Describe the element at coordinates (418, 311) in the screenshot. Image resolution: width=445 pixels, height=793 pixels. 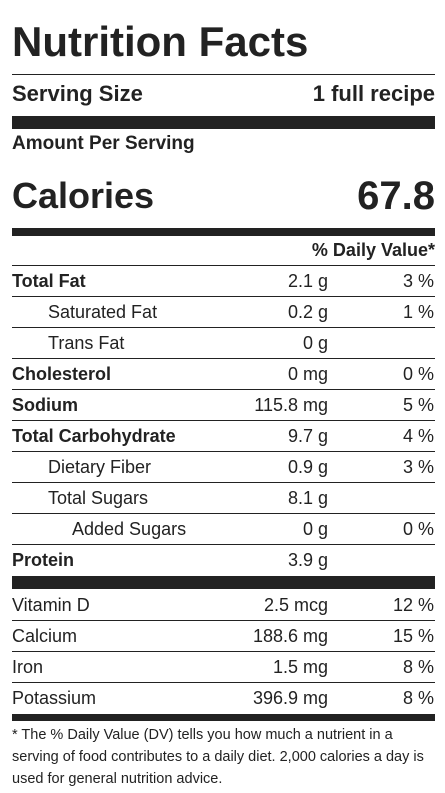
I see `nutrient-dv: 1 %` at that location.